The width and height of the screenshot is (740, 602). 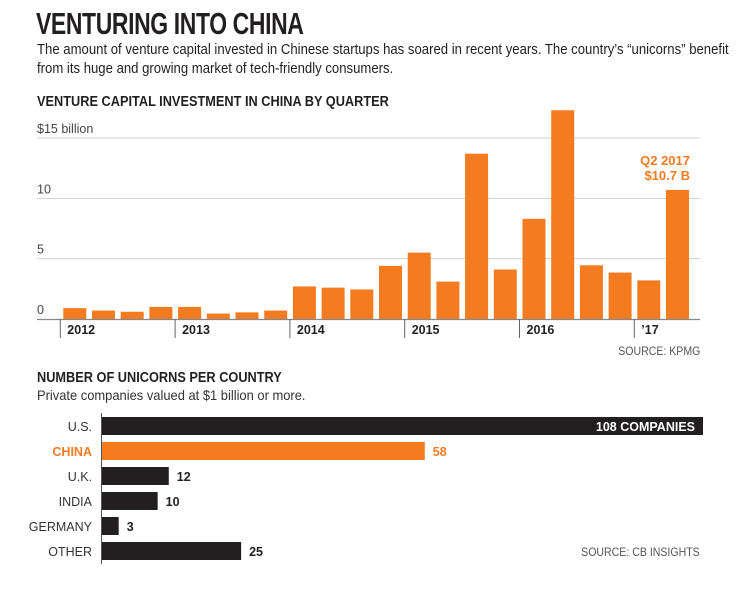 I want to click on year-label: 2014, so click(x=311, y=330).